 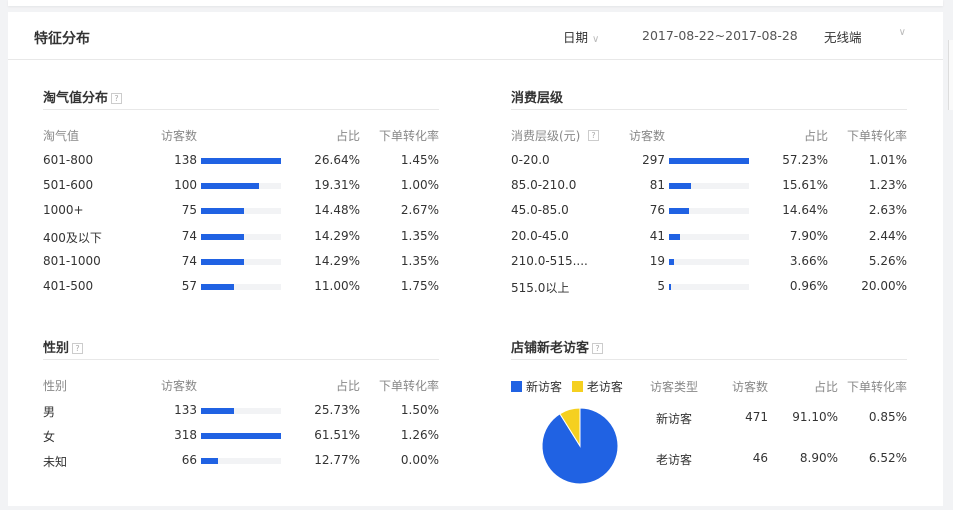 What do you see at coordinates (570, 427) in the screenshot?
I see `pie-slice-old` at bounding box center [570, 427].